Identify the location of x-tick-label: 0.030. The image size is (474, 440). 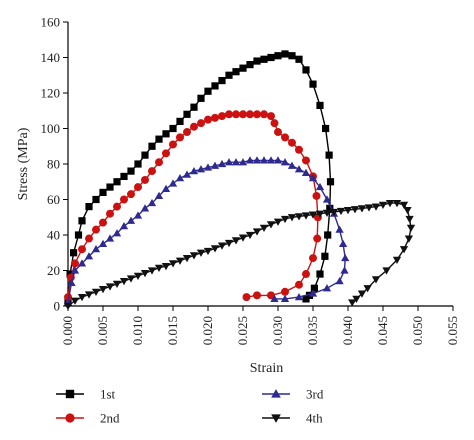
(277, 330).